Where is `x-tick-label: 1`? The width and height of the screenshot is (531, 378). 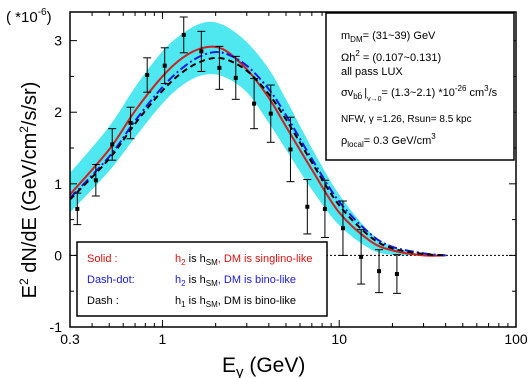 x-tick-label: 1 is located at coordinates (163, 339).